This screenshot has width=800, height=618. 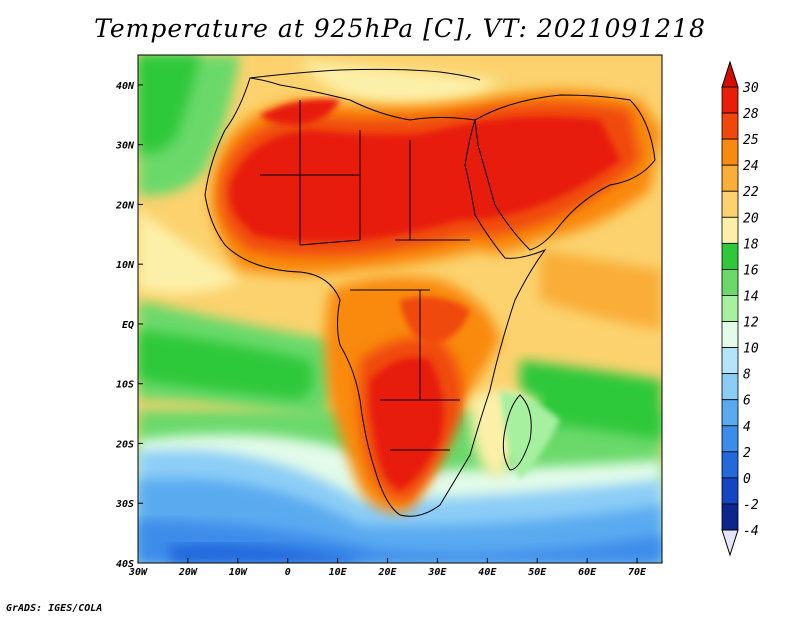 What do you see at coordinates (487, 572) in the screenshot?
I see `lon-tick-label: 40E` at bounding box center [487, 572].